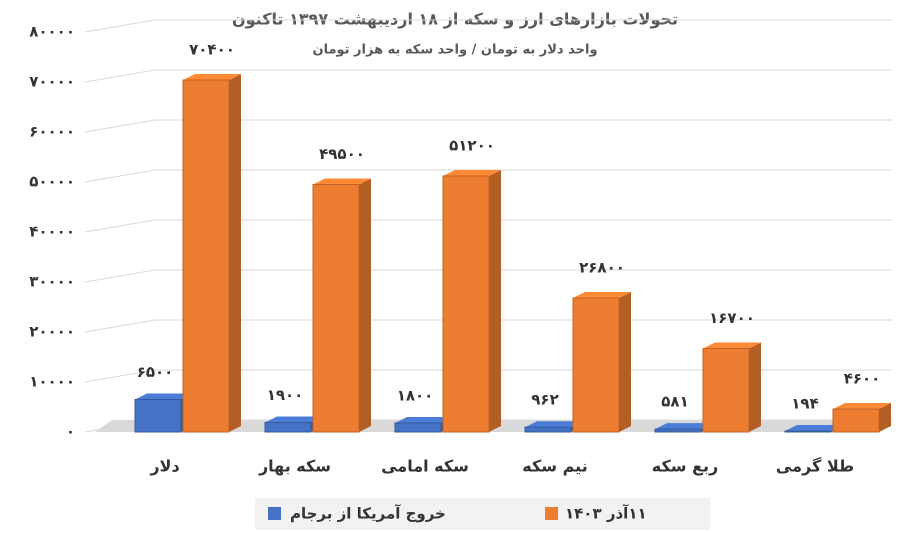  I want to click on y-tick-label: ۸۰۰۰۰, so click(52, 32).